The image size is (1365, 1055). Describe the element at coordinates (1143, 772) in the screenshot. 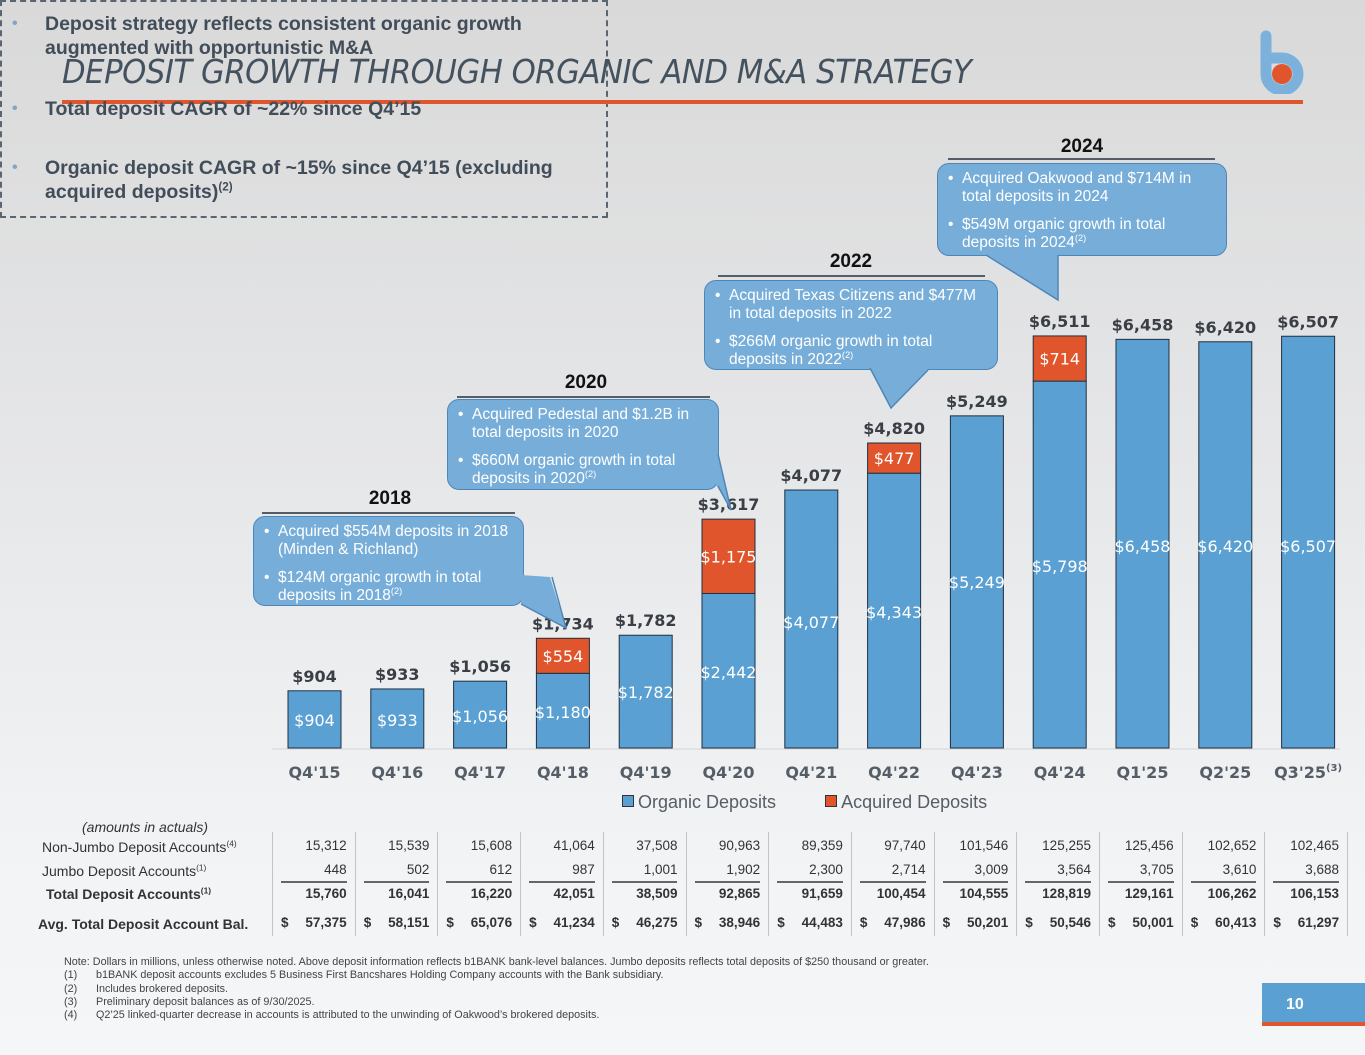

I see `x-tick-label: Q1'25` at that location.